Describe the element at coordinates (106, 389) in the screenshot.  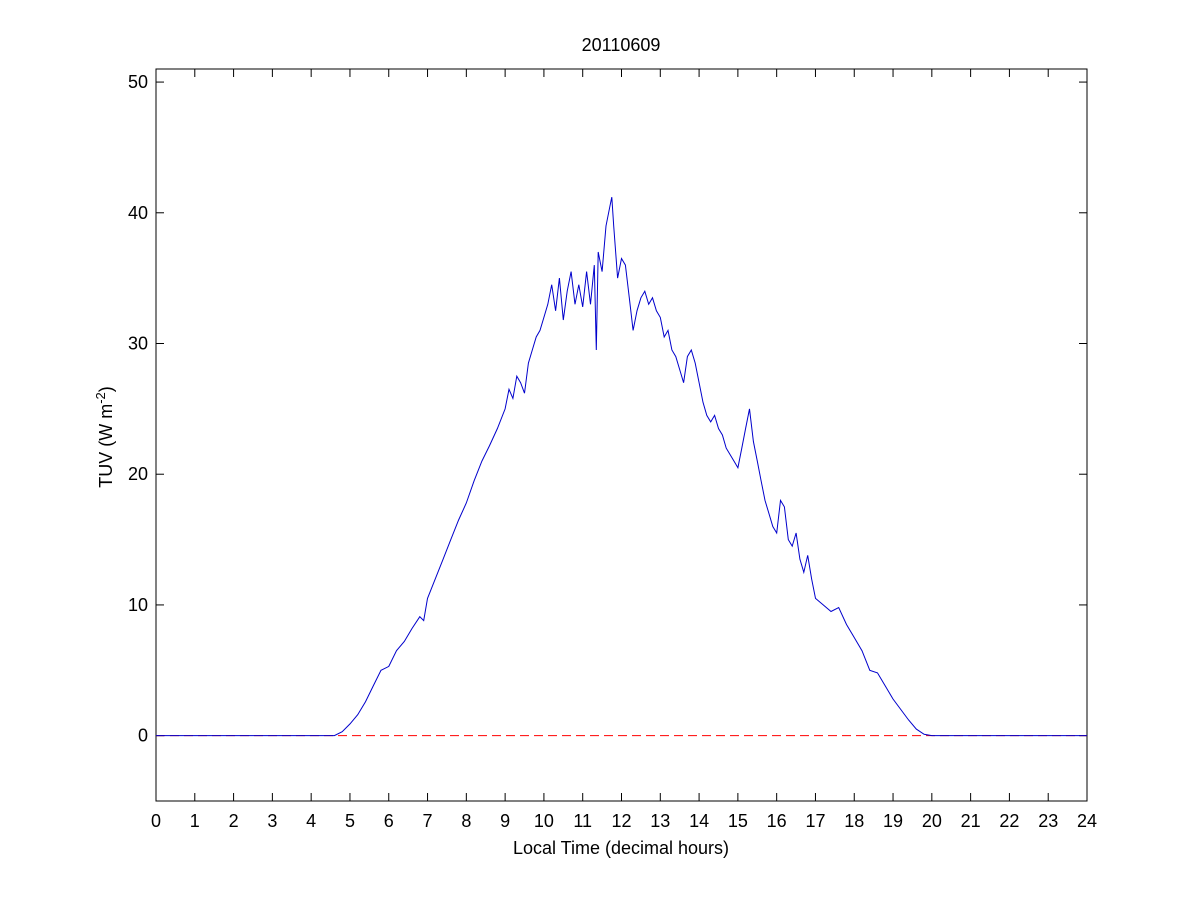
I see `y-axis-label-close: )` at that location.